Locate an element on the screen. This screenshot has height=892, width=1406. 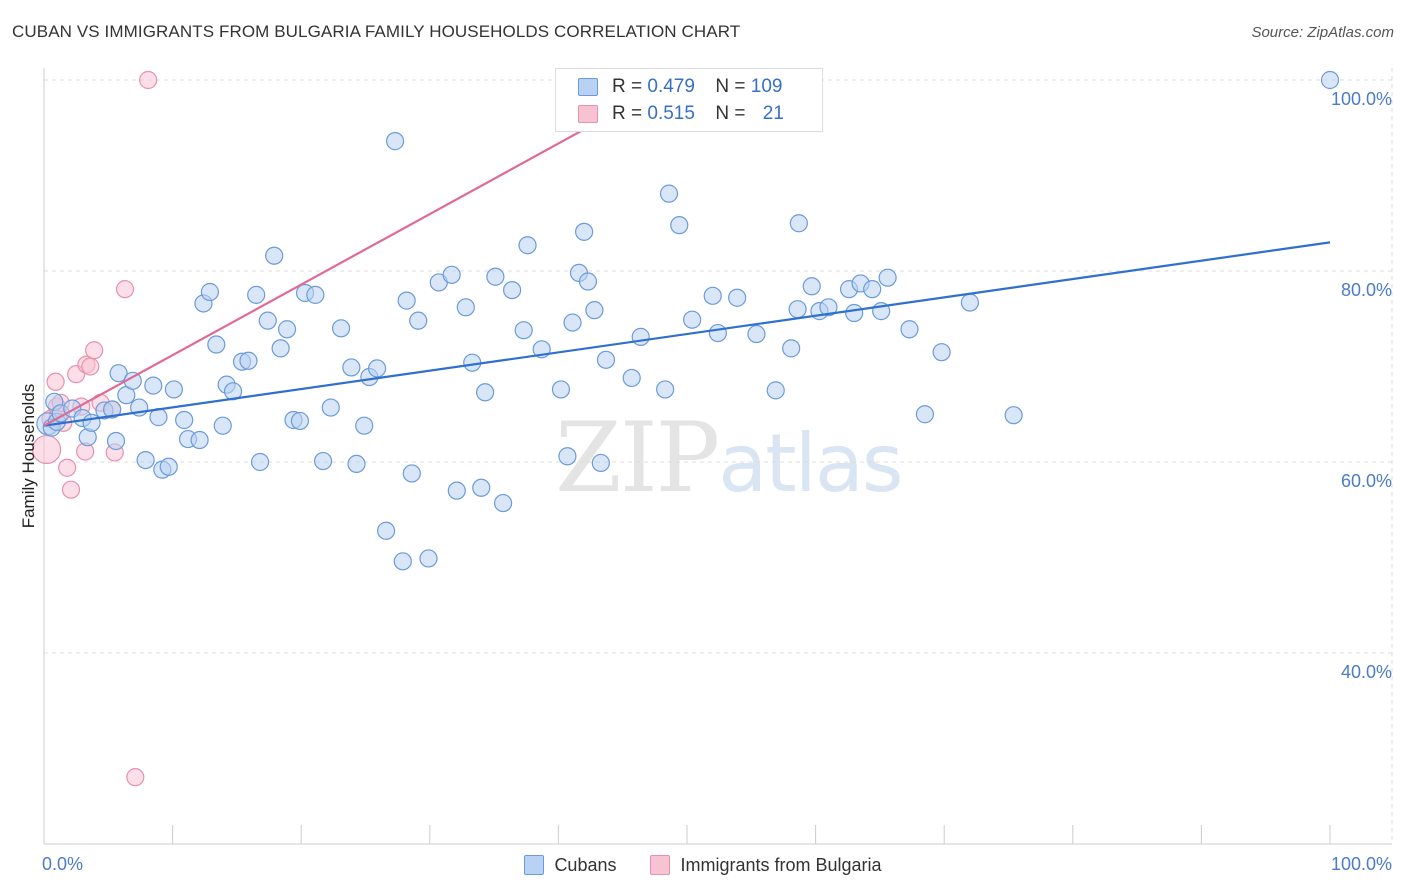
x-tick-label-min: 0.0% is located at coordinates (62, 864).